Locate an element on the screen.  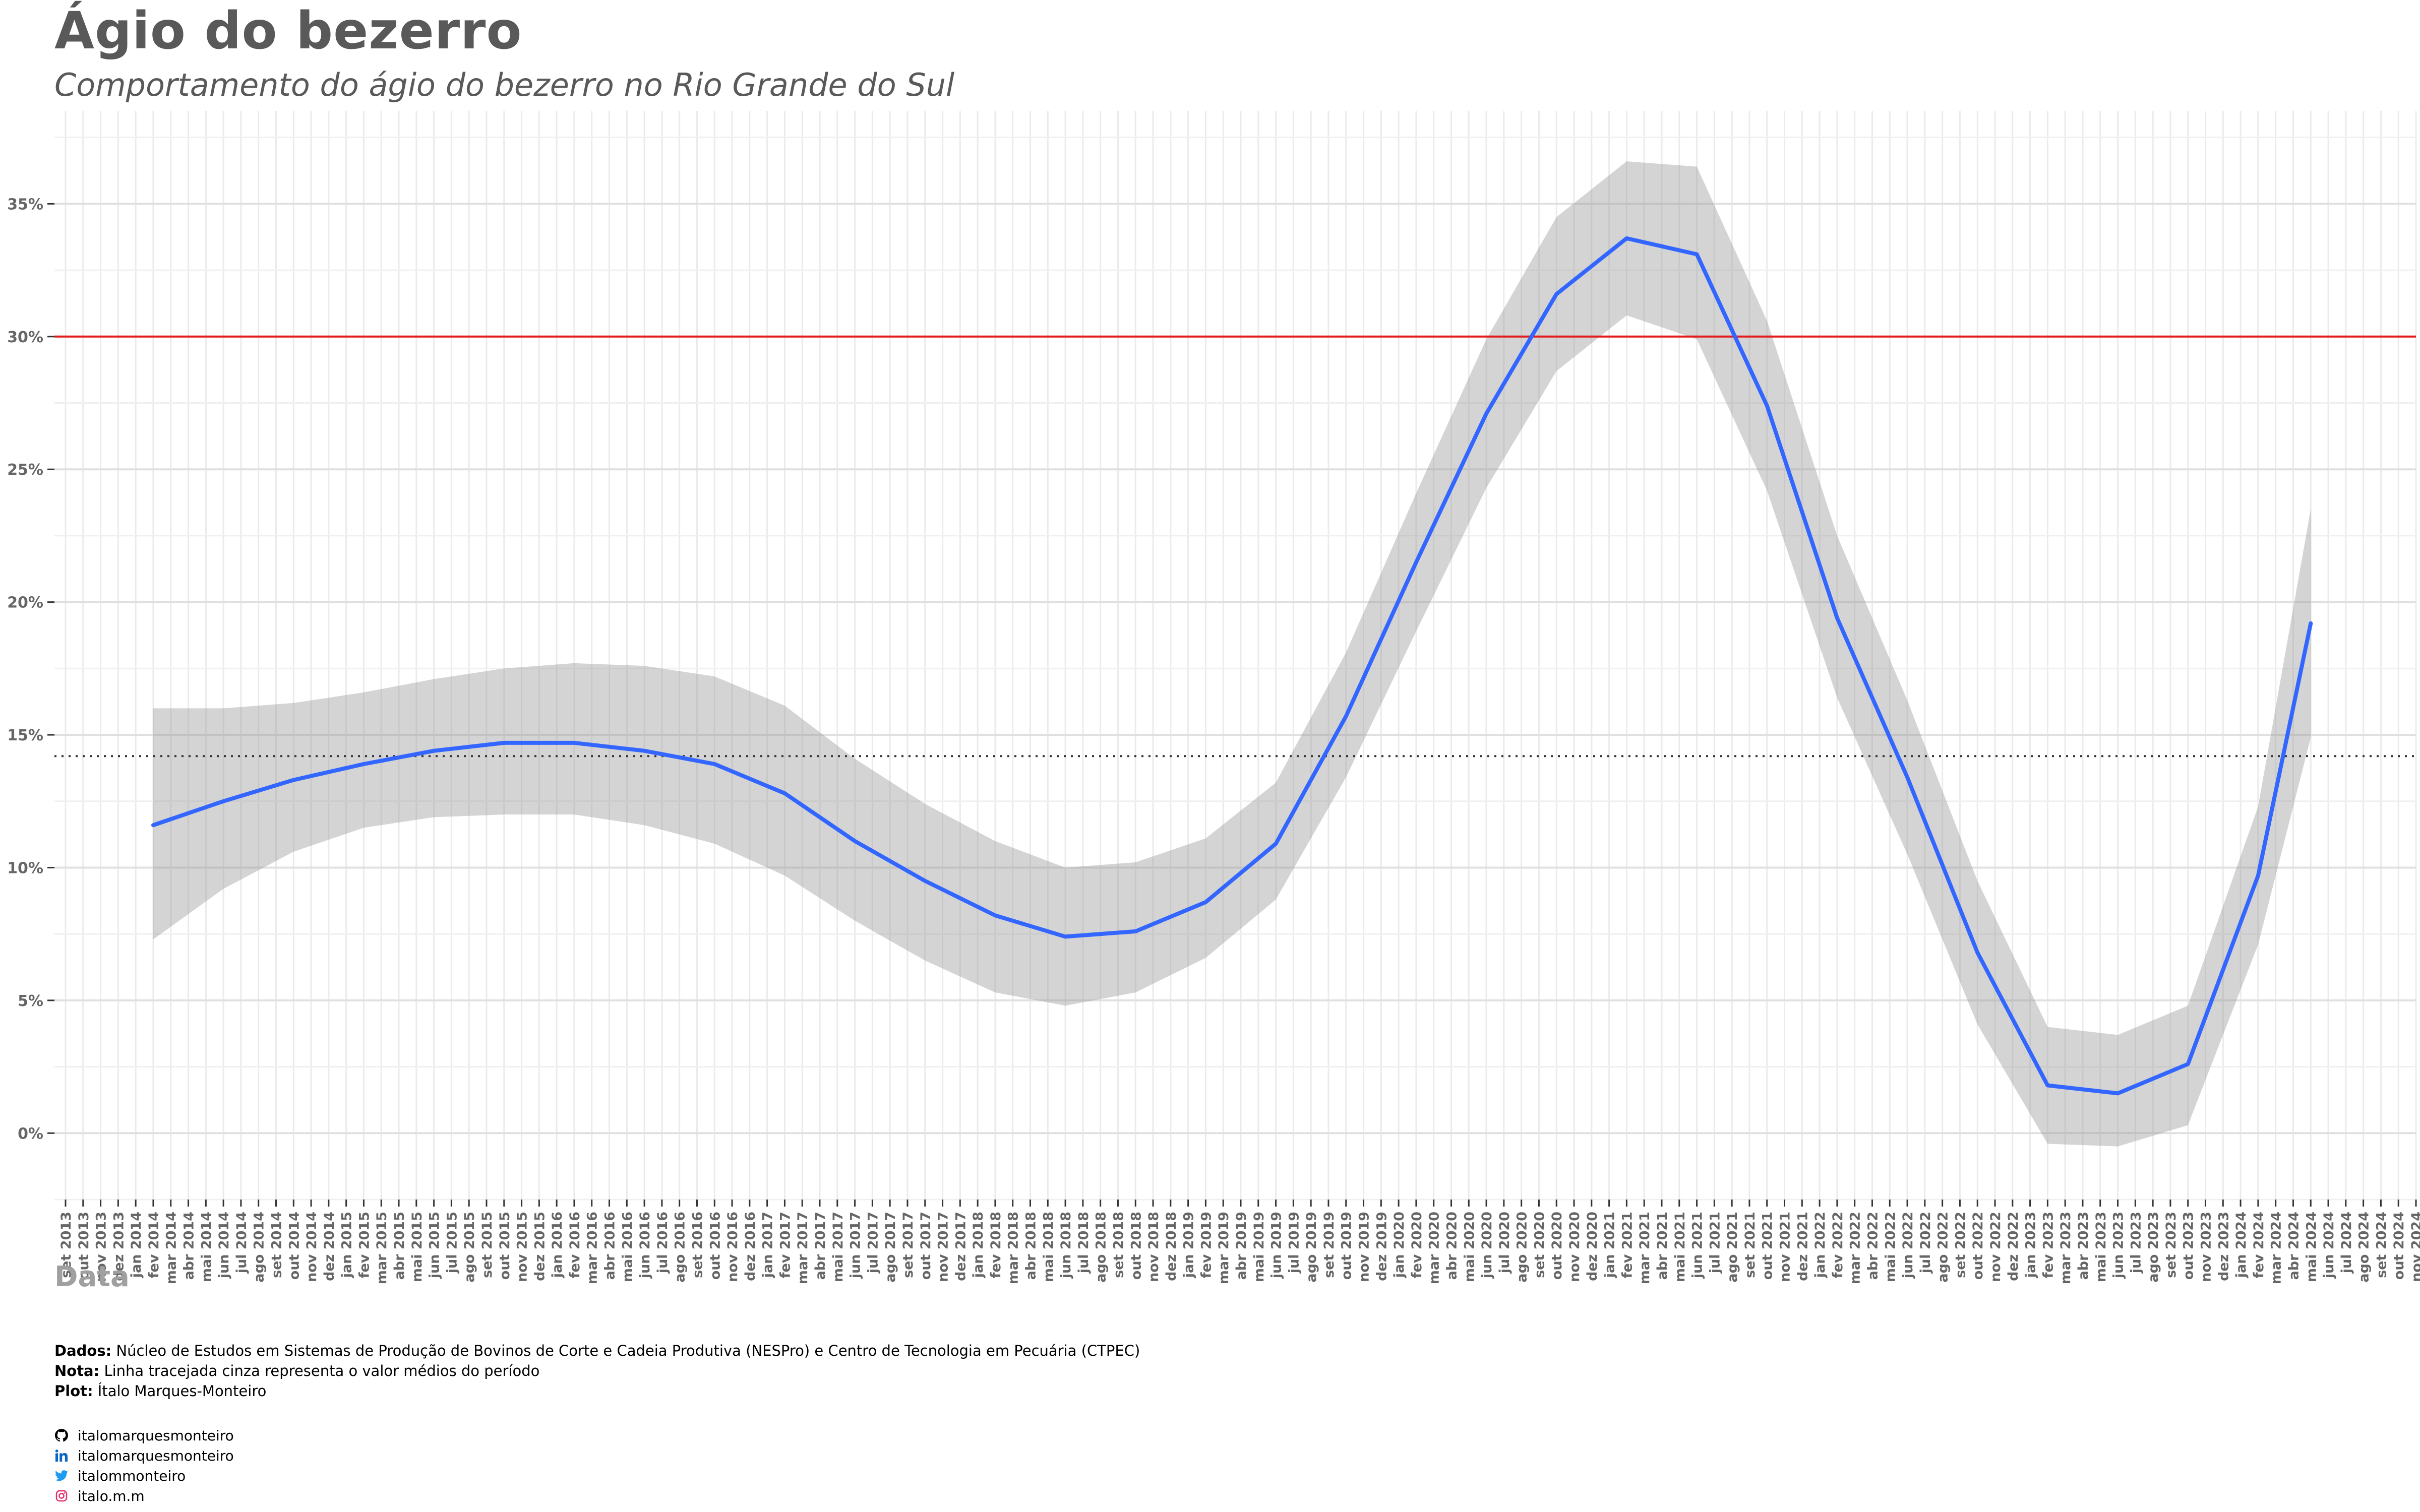
x-tick-label: ago 2022 is located at coordinates (1943, 1248).